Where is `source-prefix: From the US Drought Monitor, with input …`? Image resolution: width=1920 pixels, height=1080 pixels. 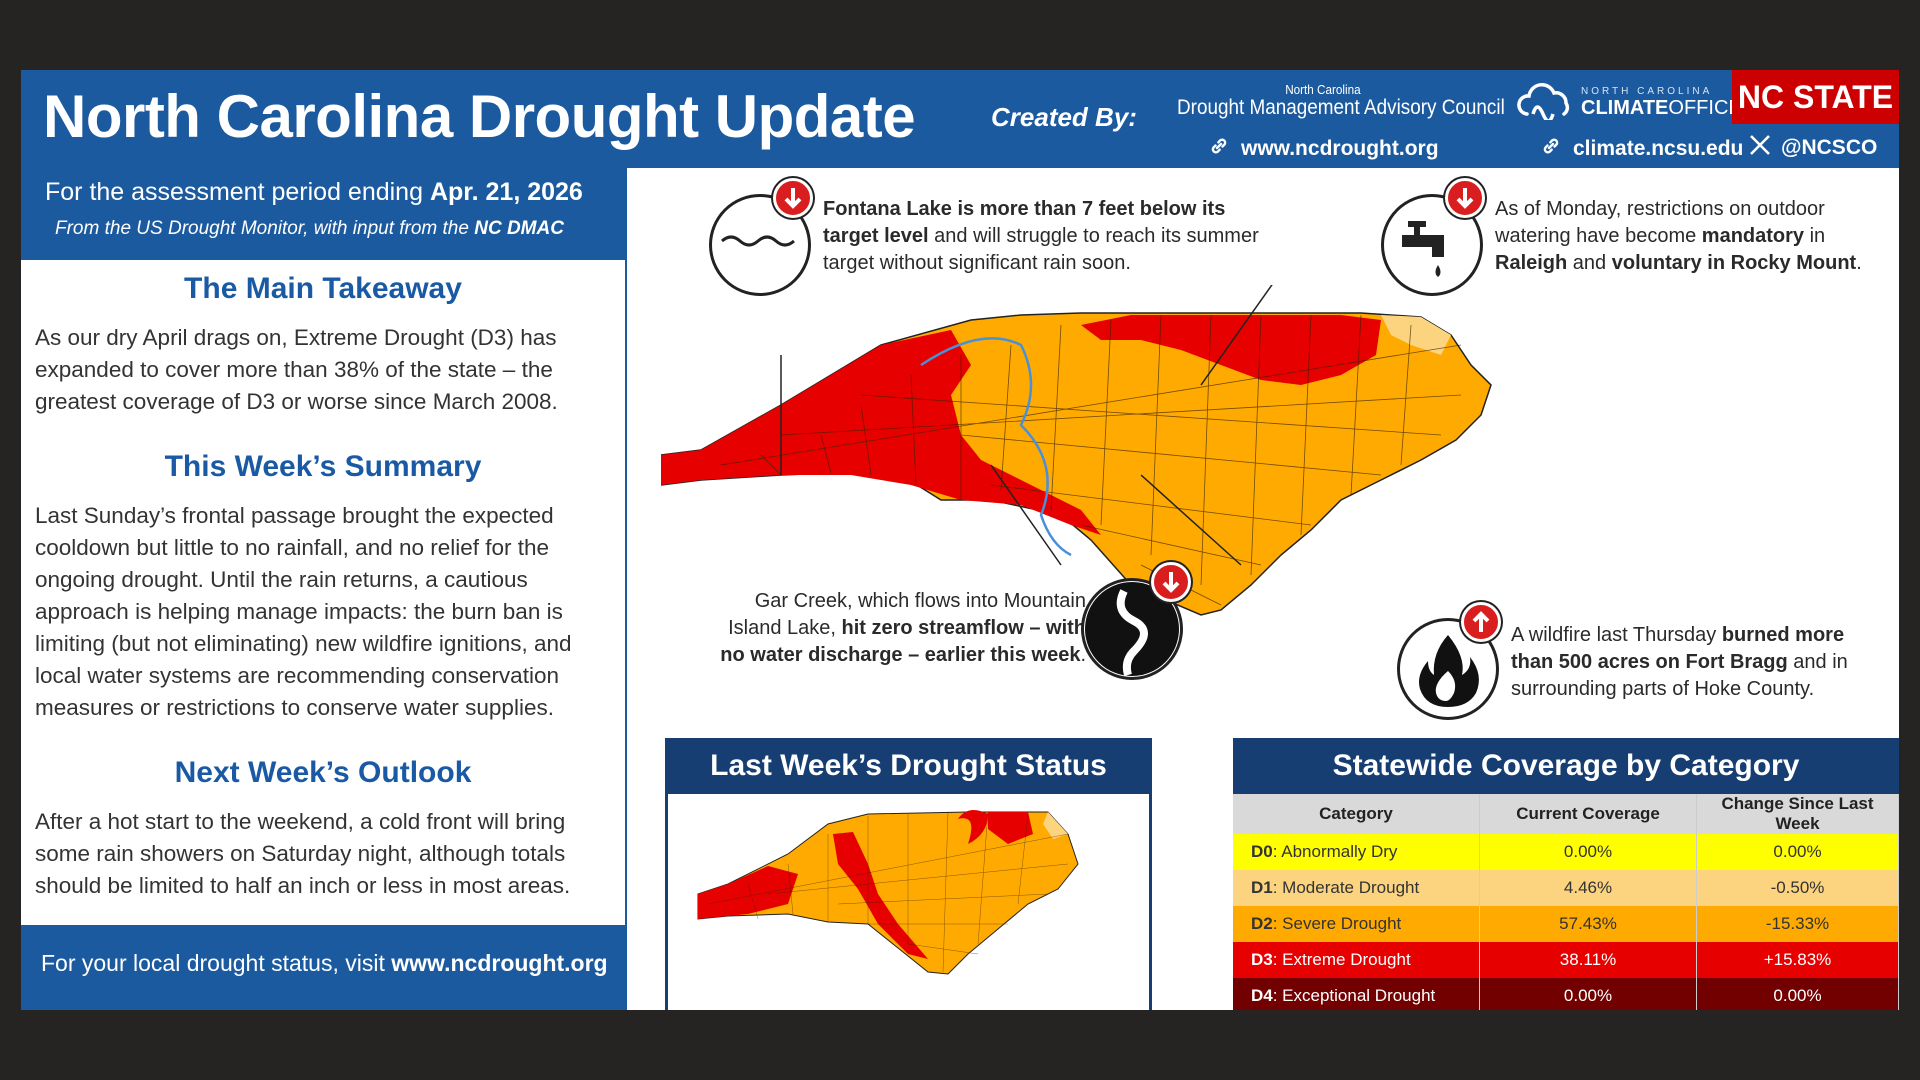
source-prefix: From the US Drought Monitor, with input … is located at coordinates (262, 228).